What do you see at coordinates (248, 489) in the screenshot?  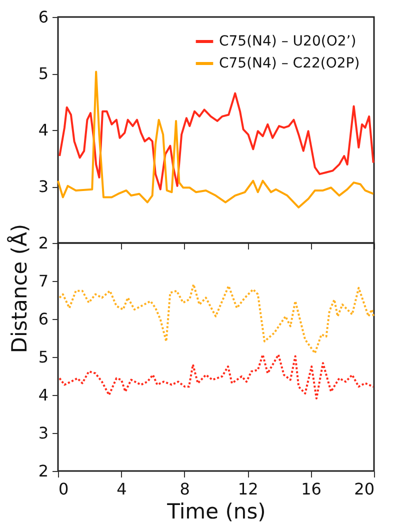 I see `x-tick-label: 12` at bounding box center [248, 489].